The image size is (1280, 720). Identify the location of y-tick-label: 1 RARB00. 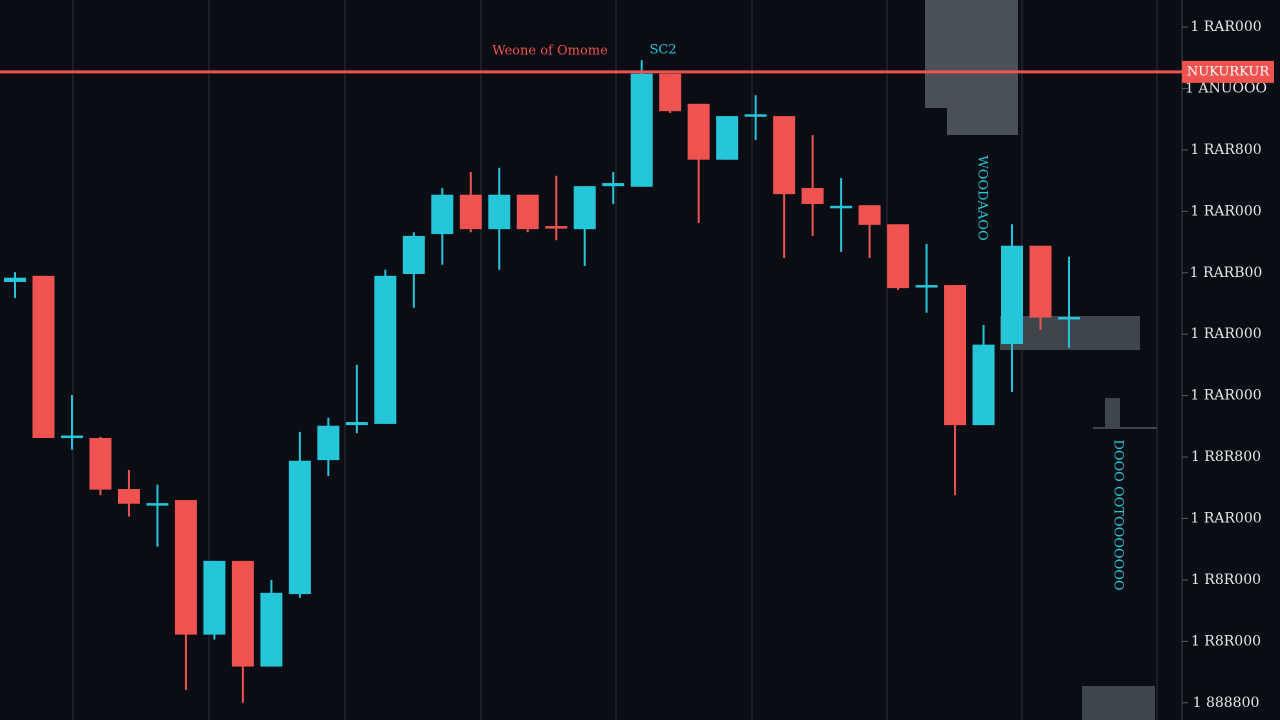
(1226, 273).